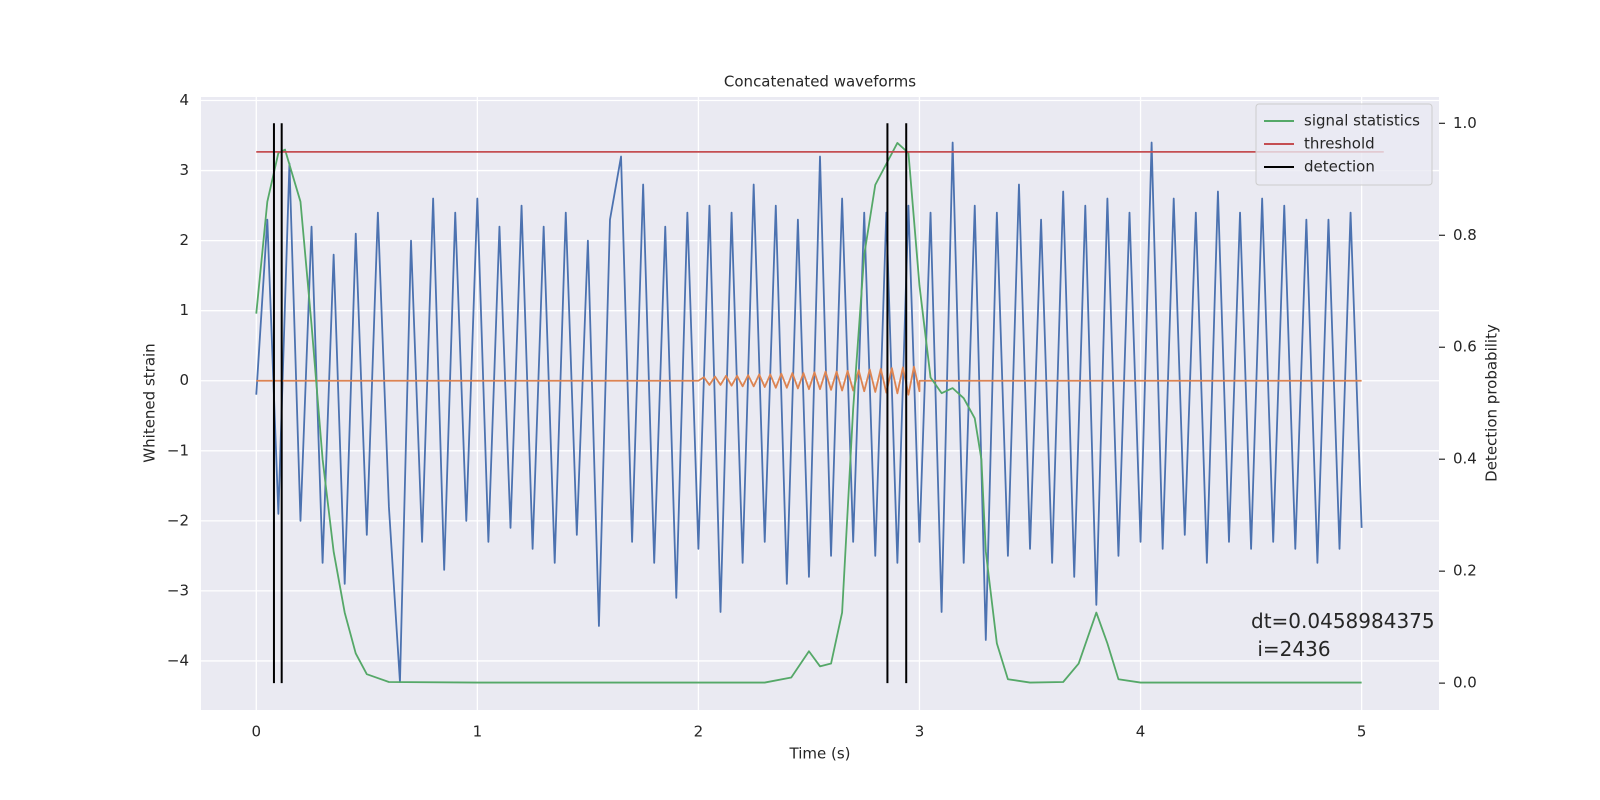 The image size is (1600, 800). I want to click on annotation-line: i=2436, so click(1291, 649).